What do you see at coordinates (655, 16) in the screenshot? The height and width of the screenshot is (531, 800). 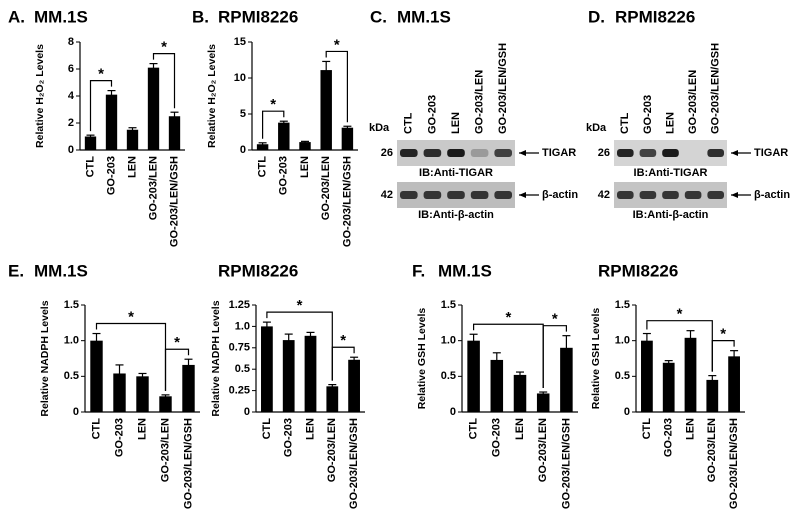 I see `blot-title: RPMI8226` at bounding box center [655, 16].